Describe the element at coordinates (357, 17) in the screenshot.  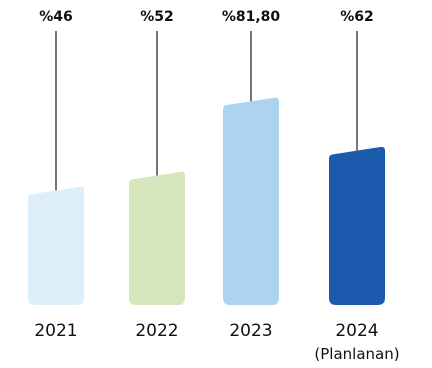
I see `value-label-2024: %62` at that location.